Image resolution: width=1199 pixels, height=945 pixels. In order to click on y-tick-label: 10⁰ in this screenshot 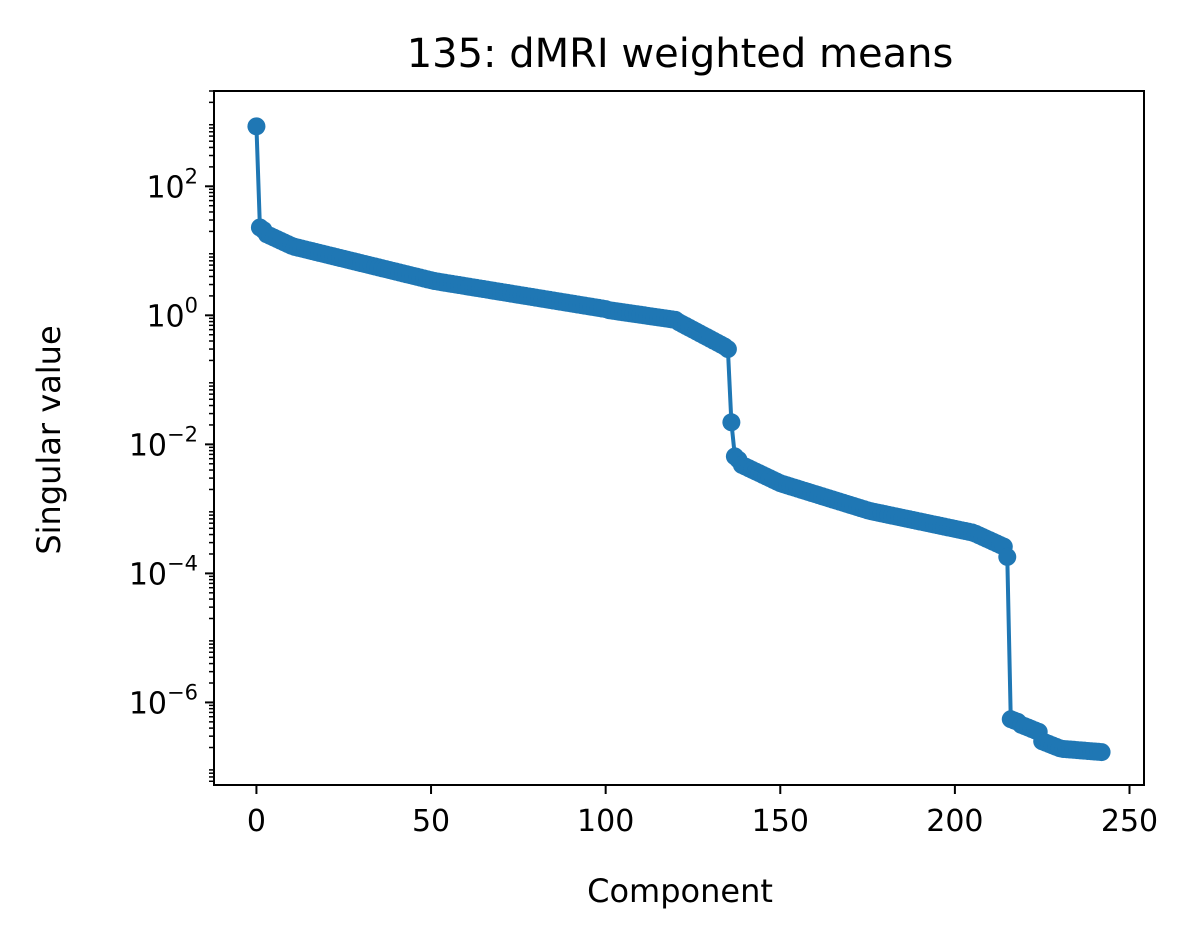, I will do `click(172, 313)`.